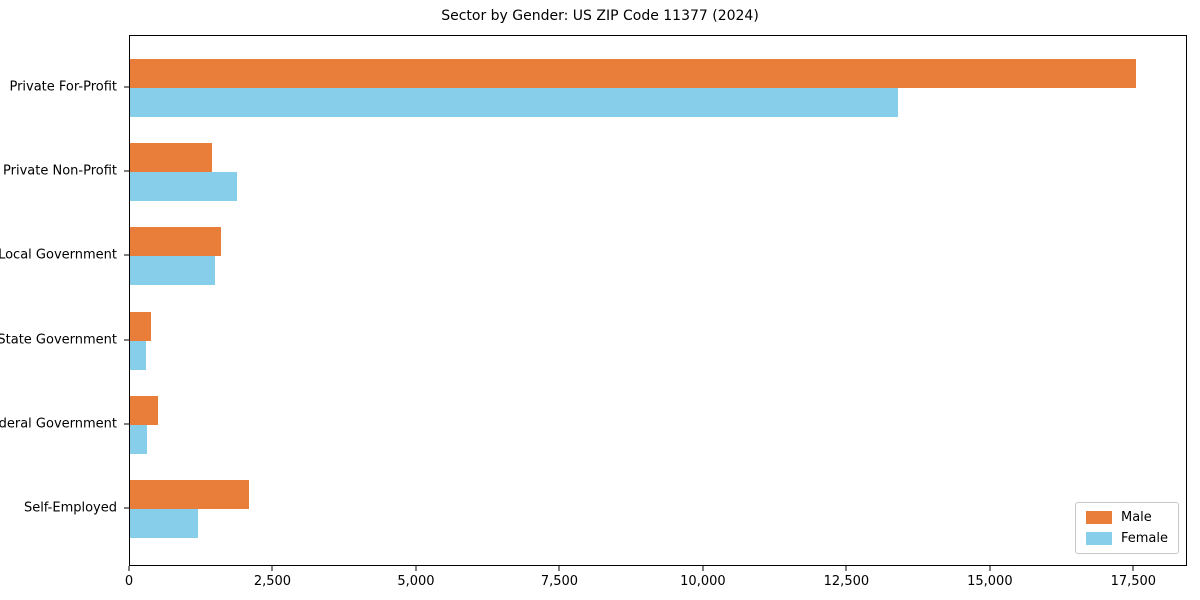 The width and height of the screenshot is (1200, 600). What do you see at coordinates (70, 508) in the screenshot?
I see `y-tick-label: Self-Employed` at bounding box center [70, 508].